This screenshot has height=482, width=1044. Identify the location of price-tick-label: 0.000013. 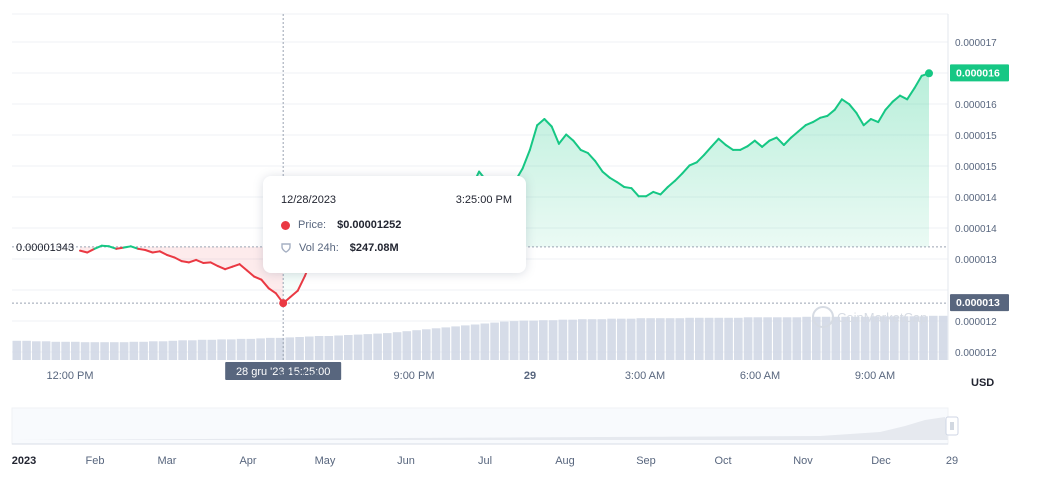
(976, 260).